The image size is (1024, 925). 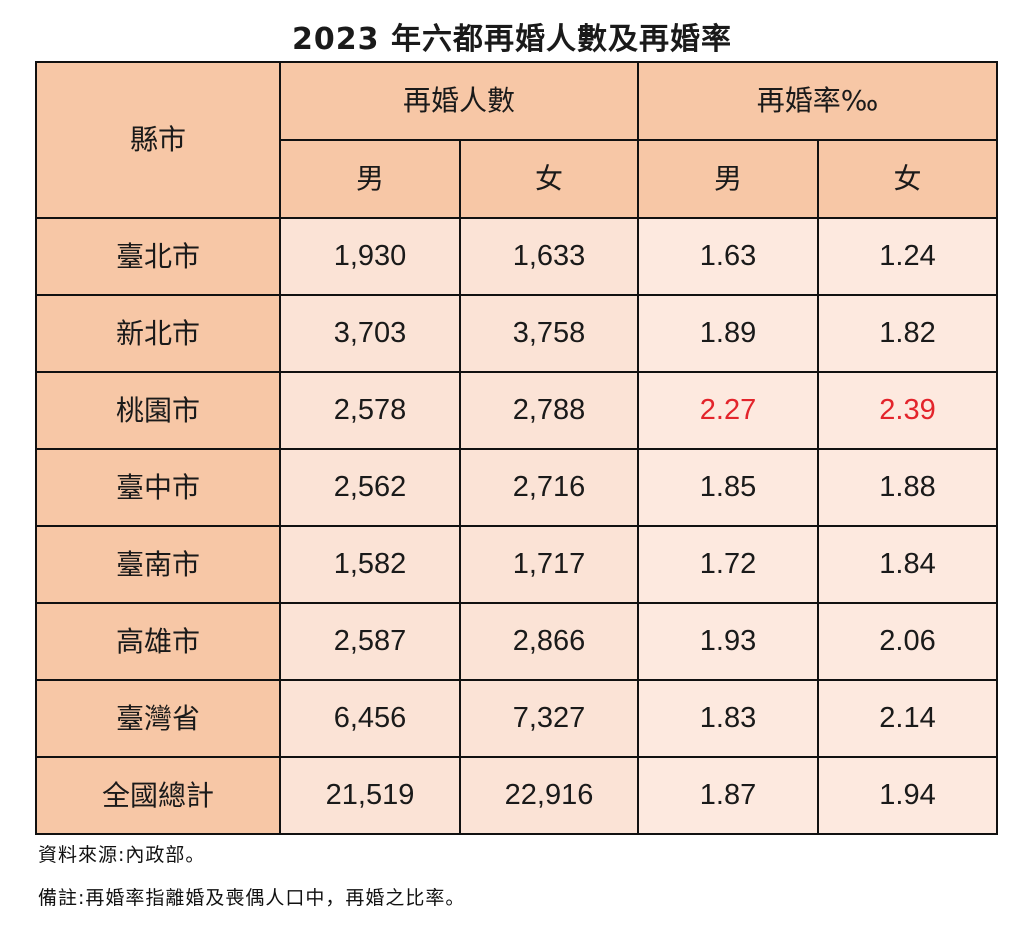 I want to click on city-cell: 高雄市, so click(x=158, y=641).